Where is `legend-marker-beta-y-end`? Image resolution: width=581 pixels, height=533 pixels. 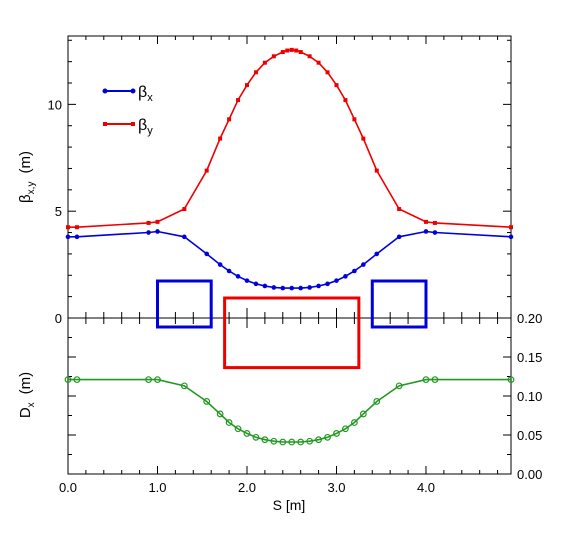
legend-marker-beta-y-end is located at coordinates (133, 124).